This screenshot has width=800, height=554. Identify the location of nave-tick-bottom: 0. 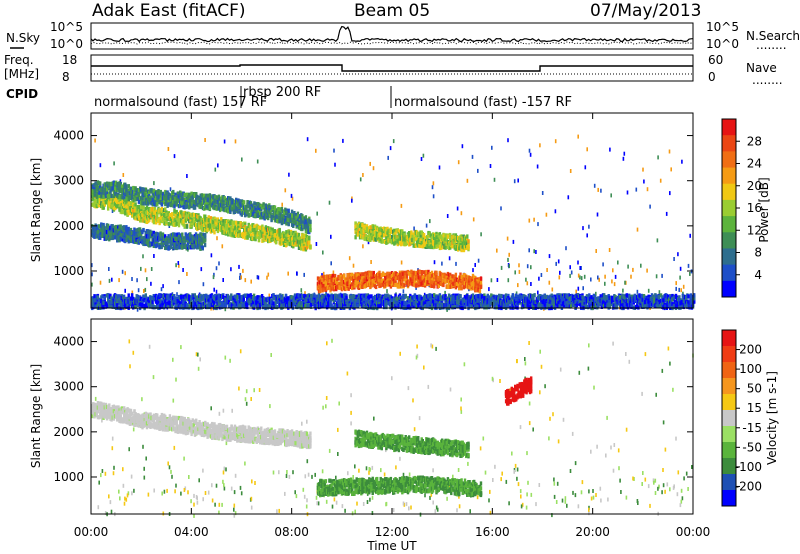
(712, 77).